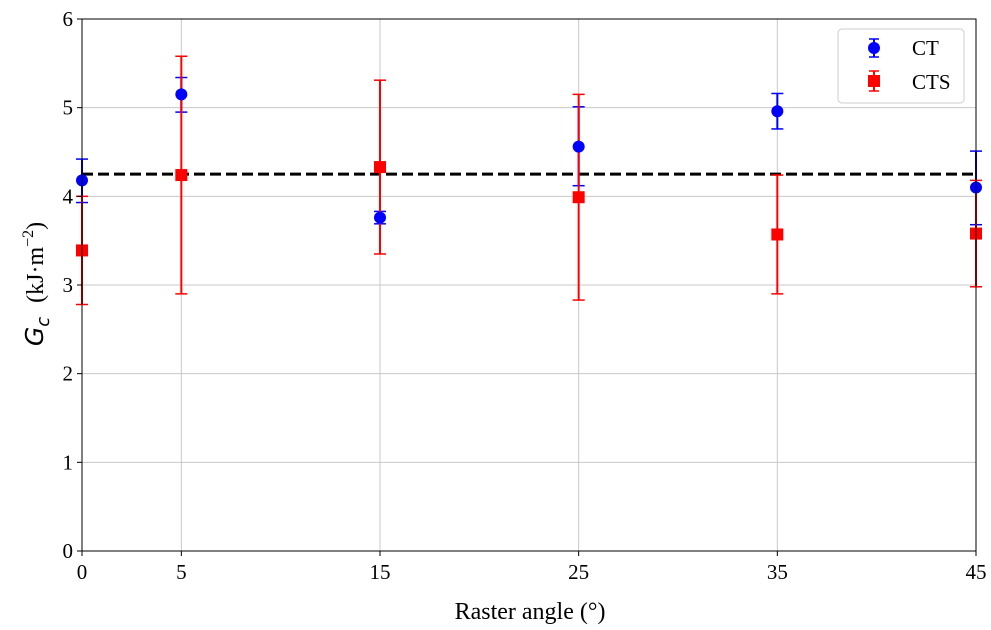  What do you see at coordinates (68, 462) in the screenshot?
I see `y-tick-label: 1` at bounding box center [68, 462].